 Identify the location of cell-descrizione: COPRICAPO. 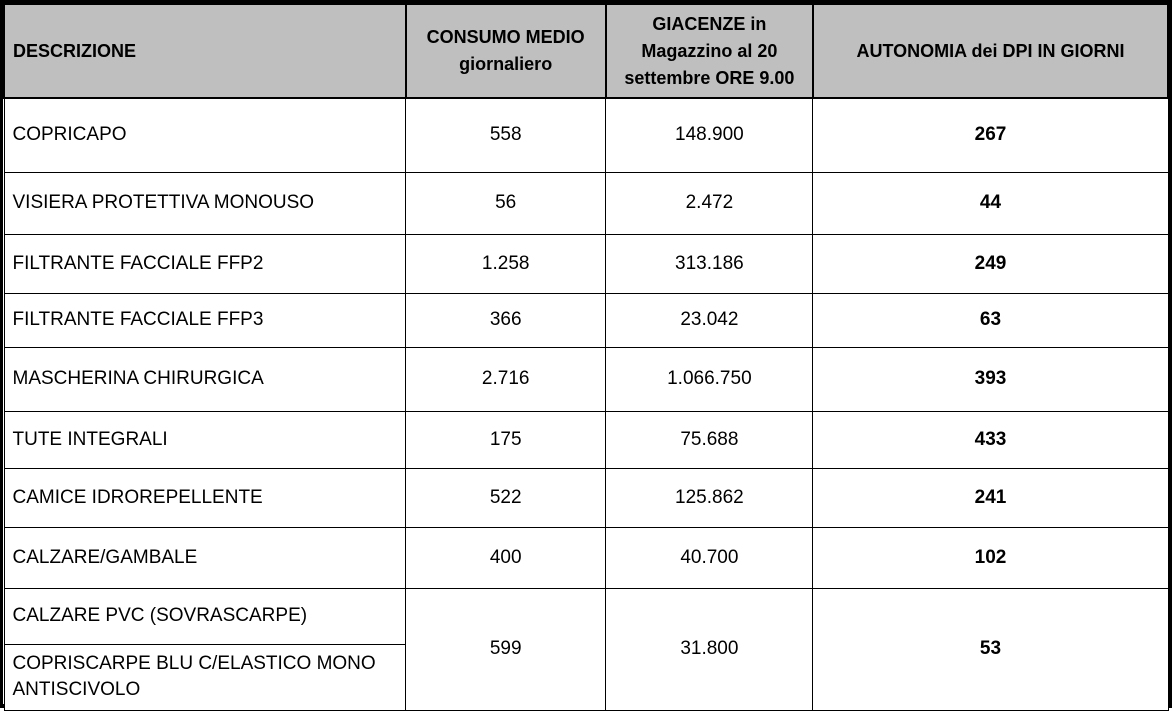
(205, 135).